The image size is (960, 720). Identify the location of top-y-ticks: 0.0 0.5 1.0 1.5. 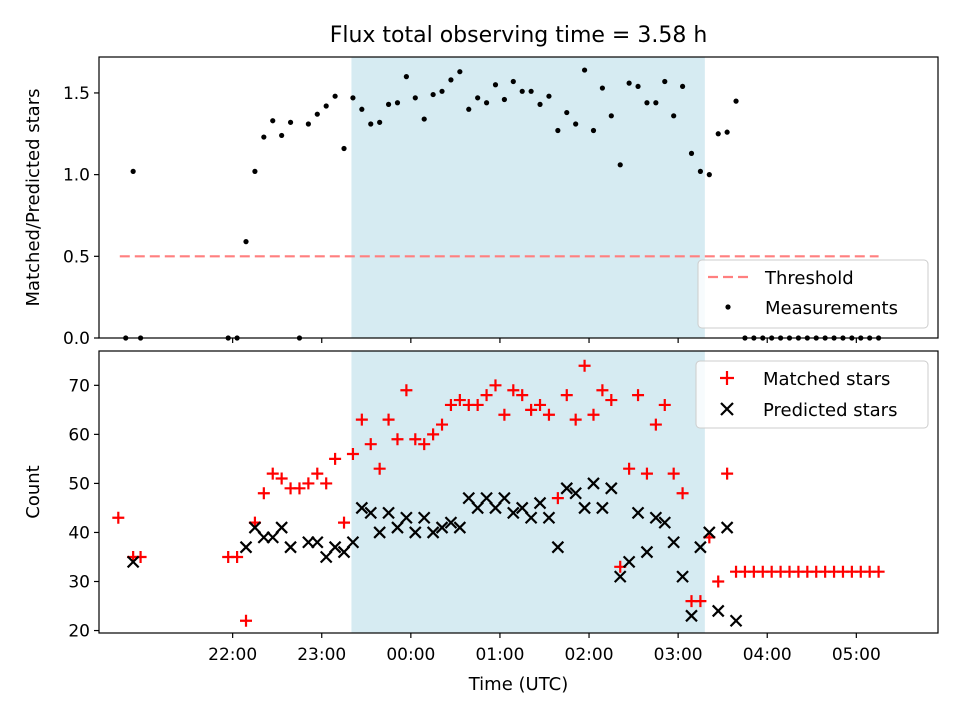
(81, 216).